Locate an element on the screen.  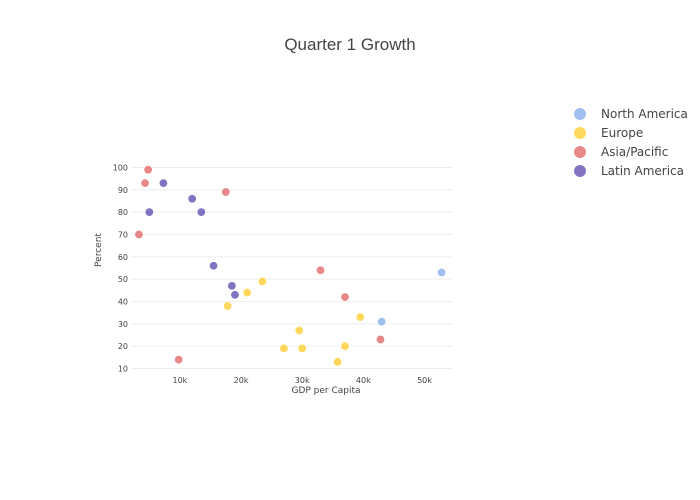
y-tick-label: 10 is located at coordinates (123, 369).